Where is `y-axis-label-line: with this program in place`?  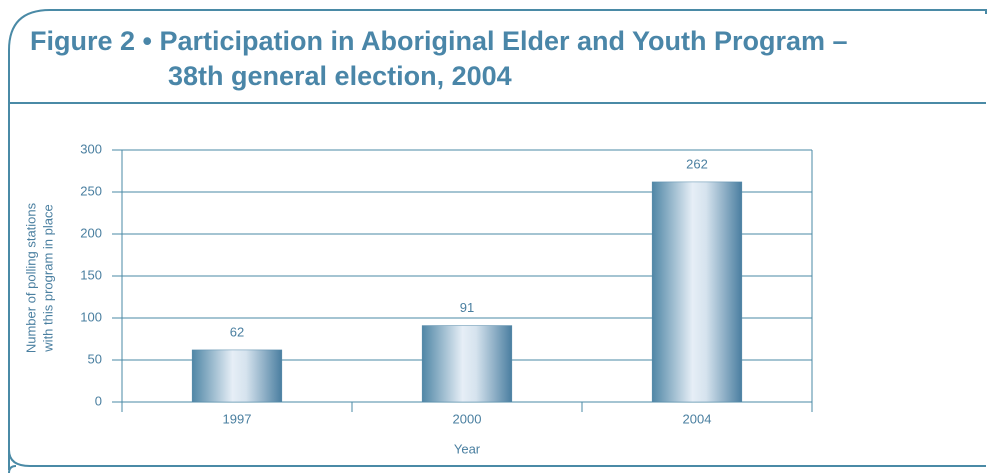 y-axis-label-line: with this program in place is located at coordinates (47, 278).